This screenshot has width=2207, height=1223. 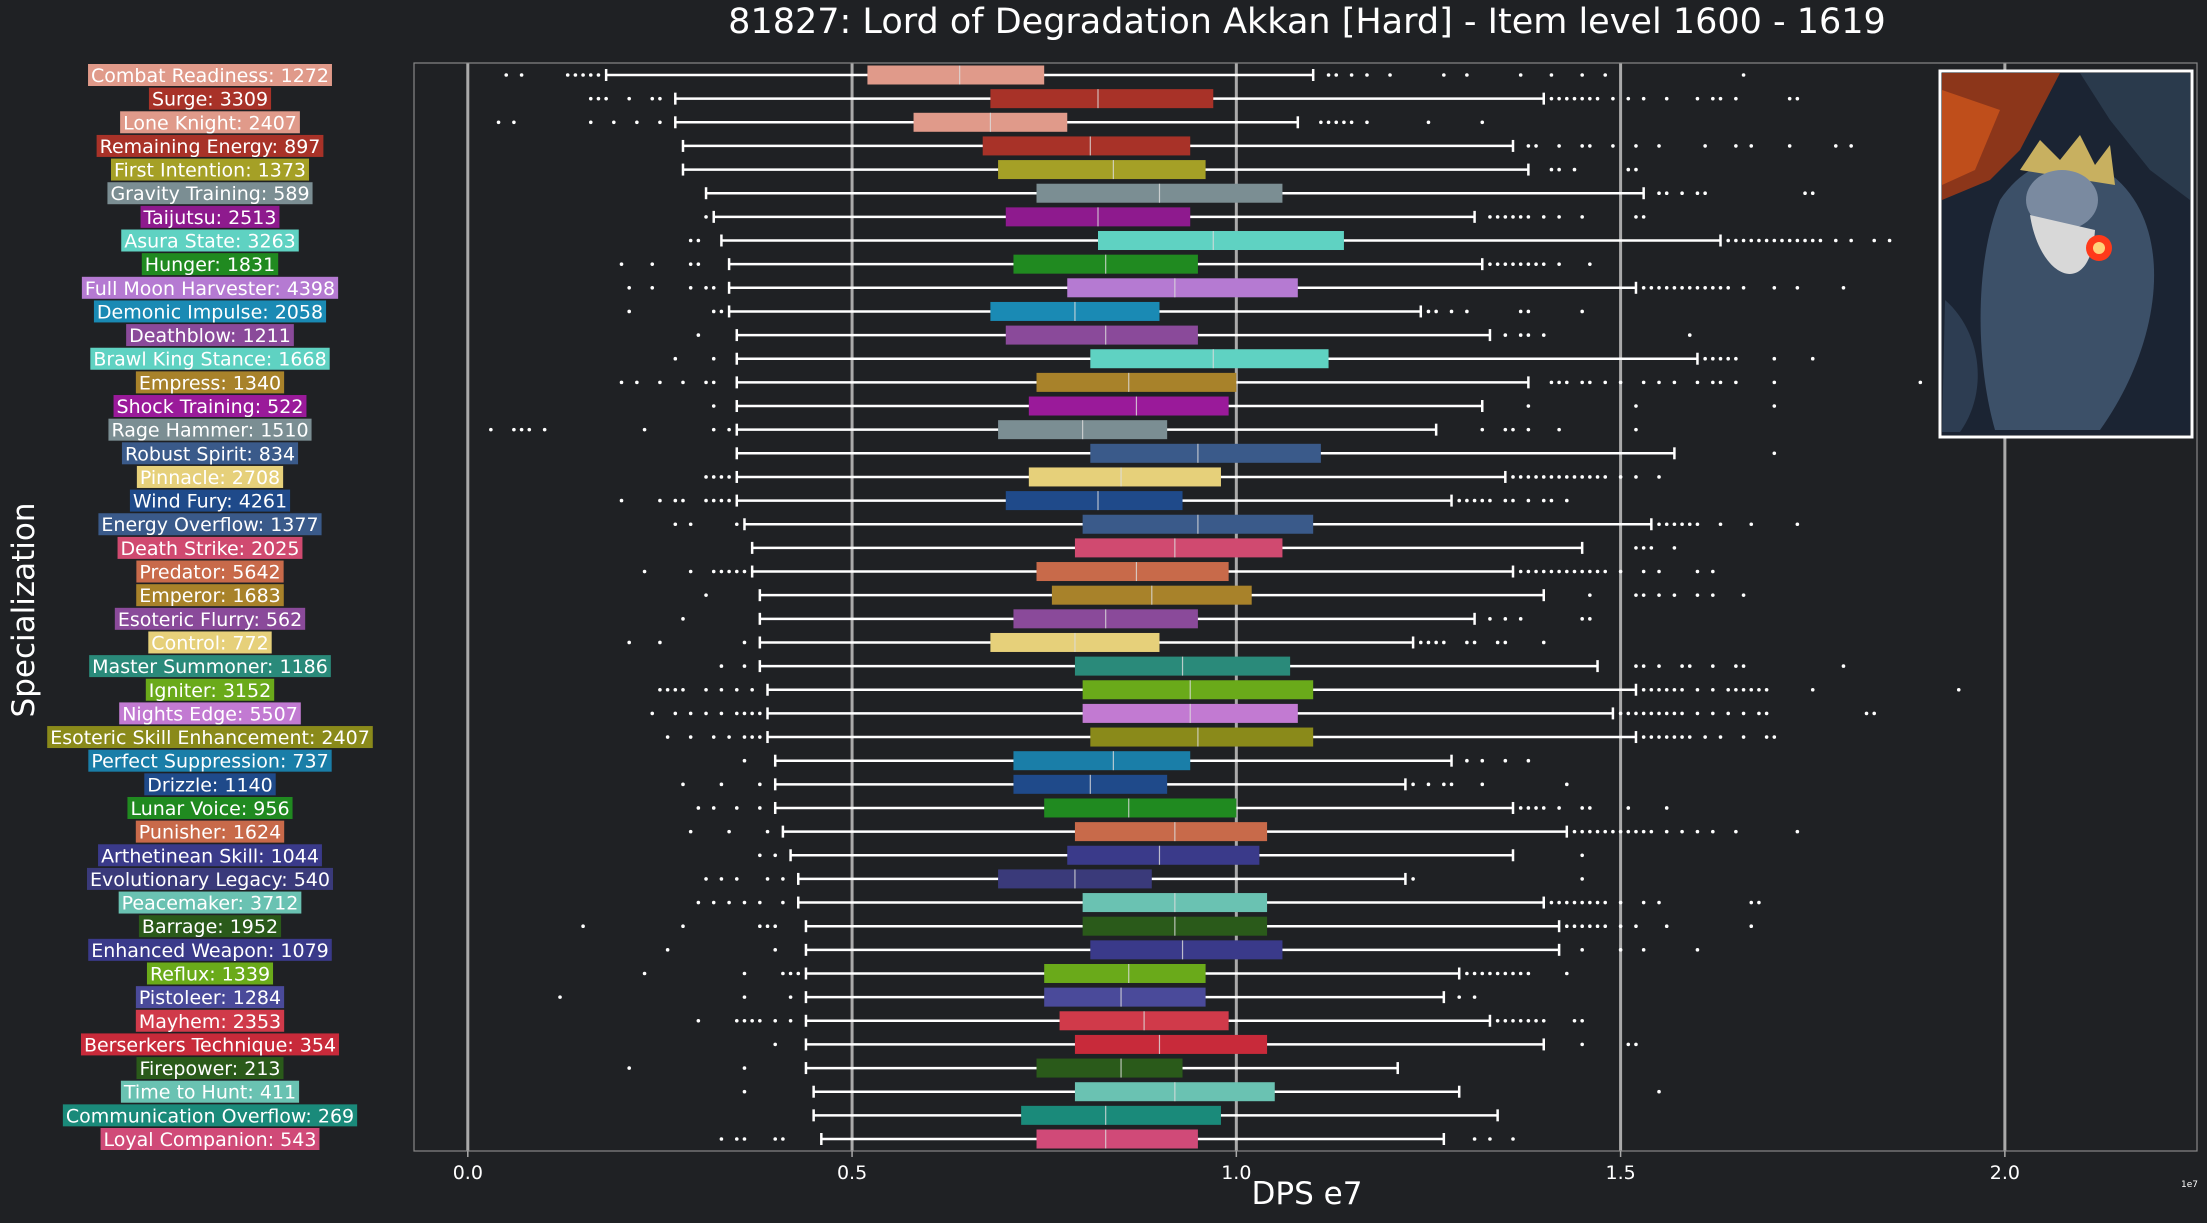 What do you see at coordinates (210, 1044) in the screenshot?
I see `y-label-group: Berserkers Technique: 354` at bounding box center [210, 1044].